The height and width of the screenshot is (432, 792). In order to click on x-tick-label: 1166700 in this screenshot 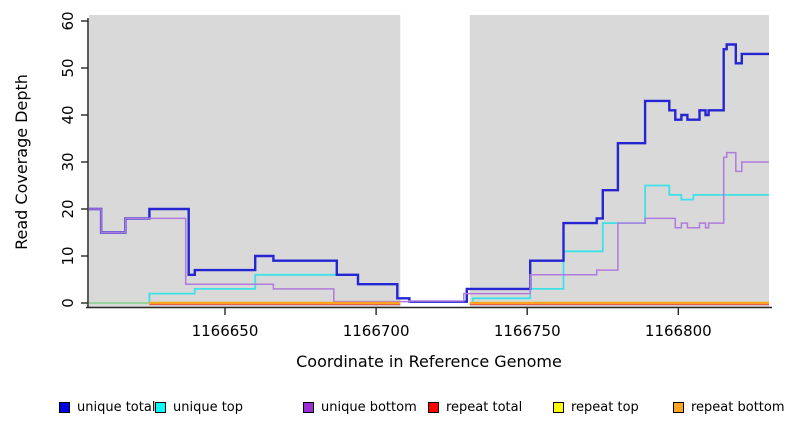, I will do `click(376, 331)`.